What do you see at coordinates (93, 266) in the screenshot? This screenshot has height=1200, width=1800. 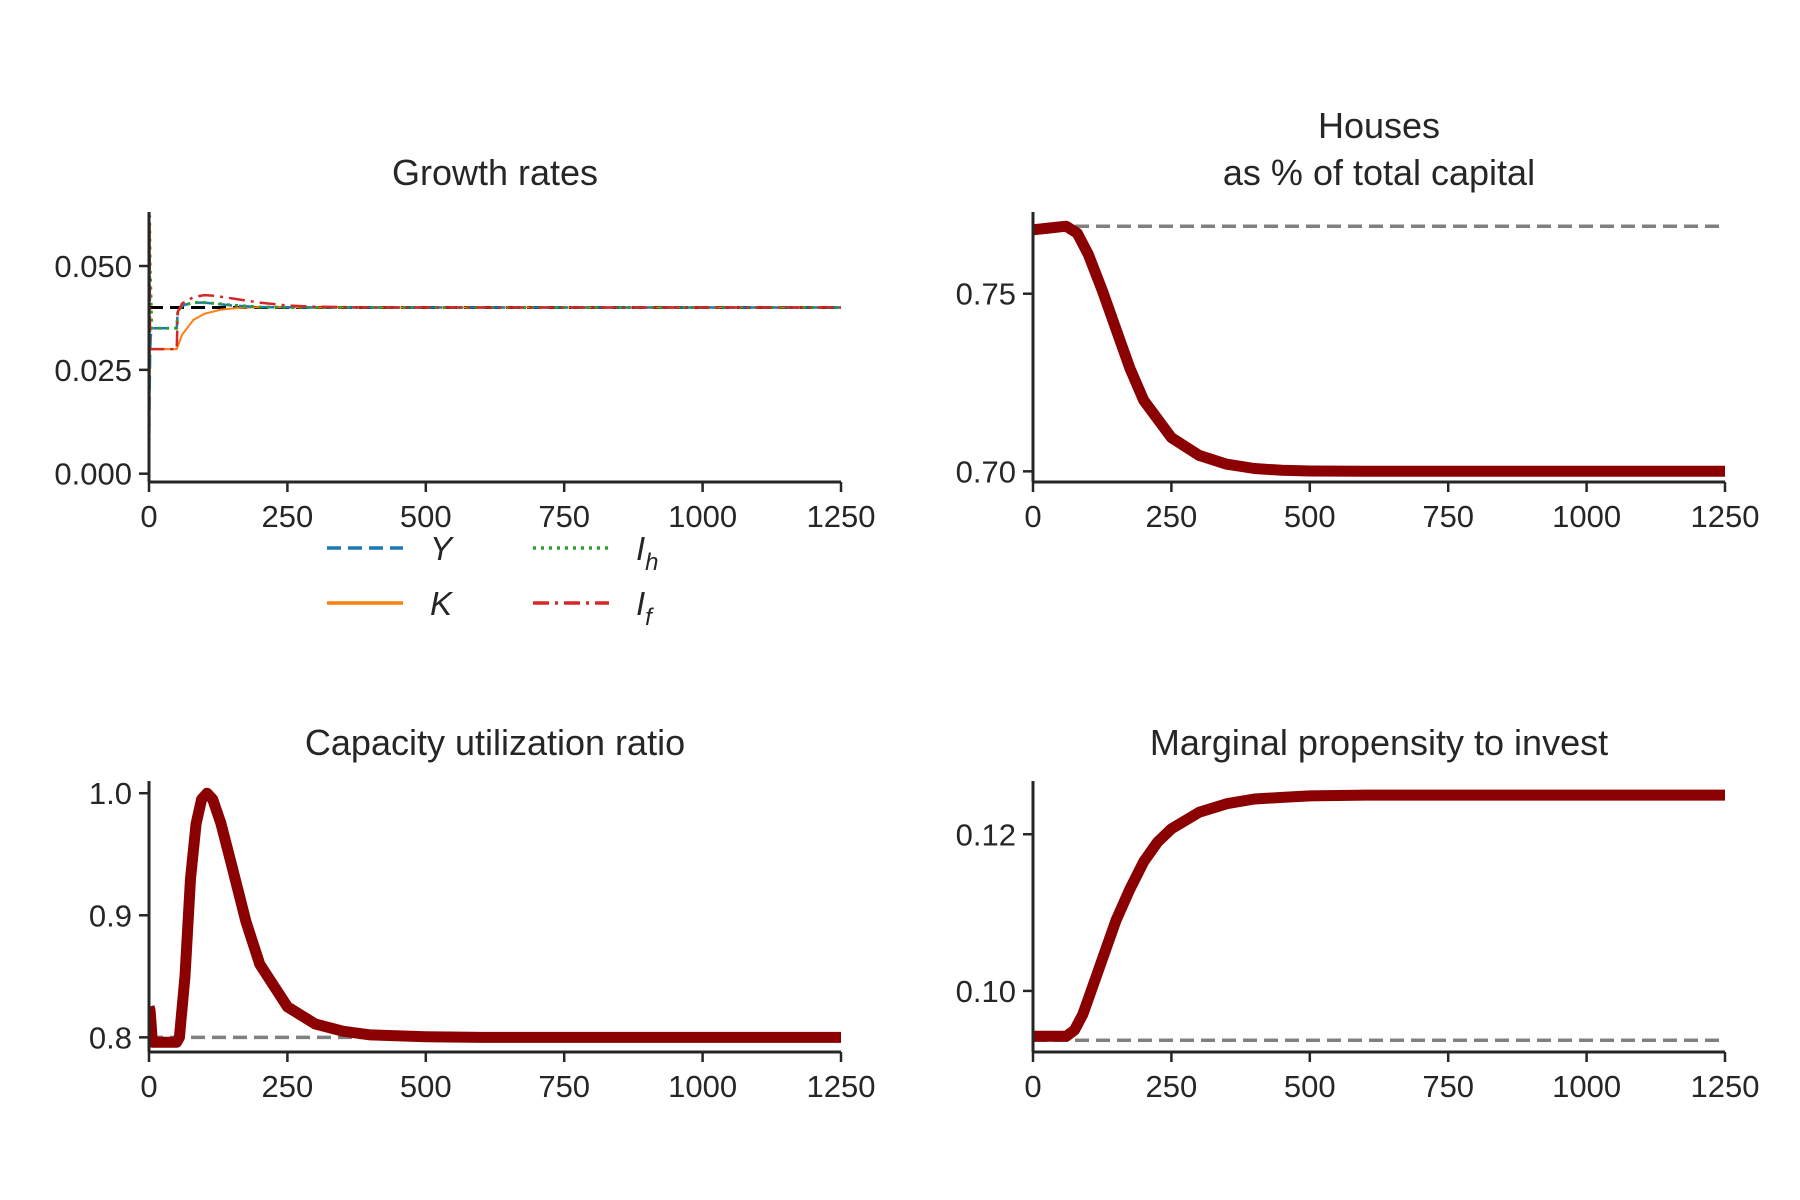 I see `growth-y-tick-label-2: 0.050` at bounding box center [93, 266].